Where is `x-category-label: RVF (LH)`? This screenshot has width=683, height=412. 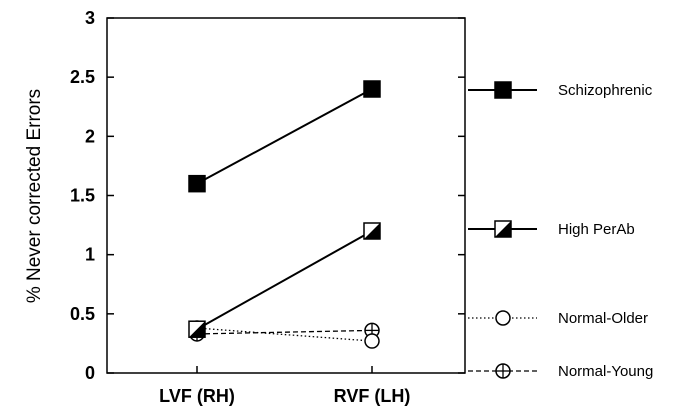
x-category-label: RVF (LH) is located at coordinates (372, 396).